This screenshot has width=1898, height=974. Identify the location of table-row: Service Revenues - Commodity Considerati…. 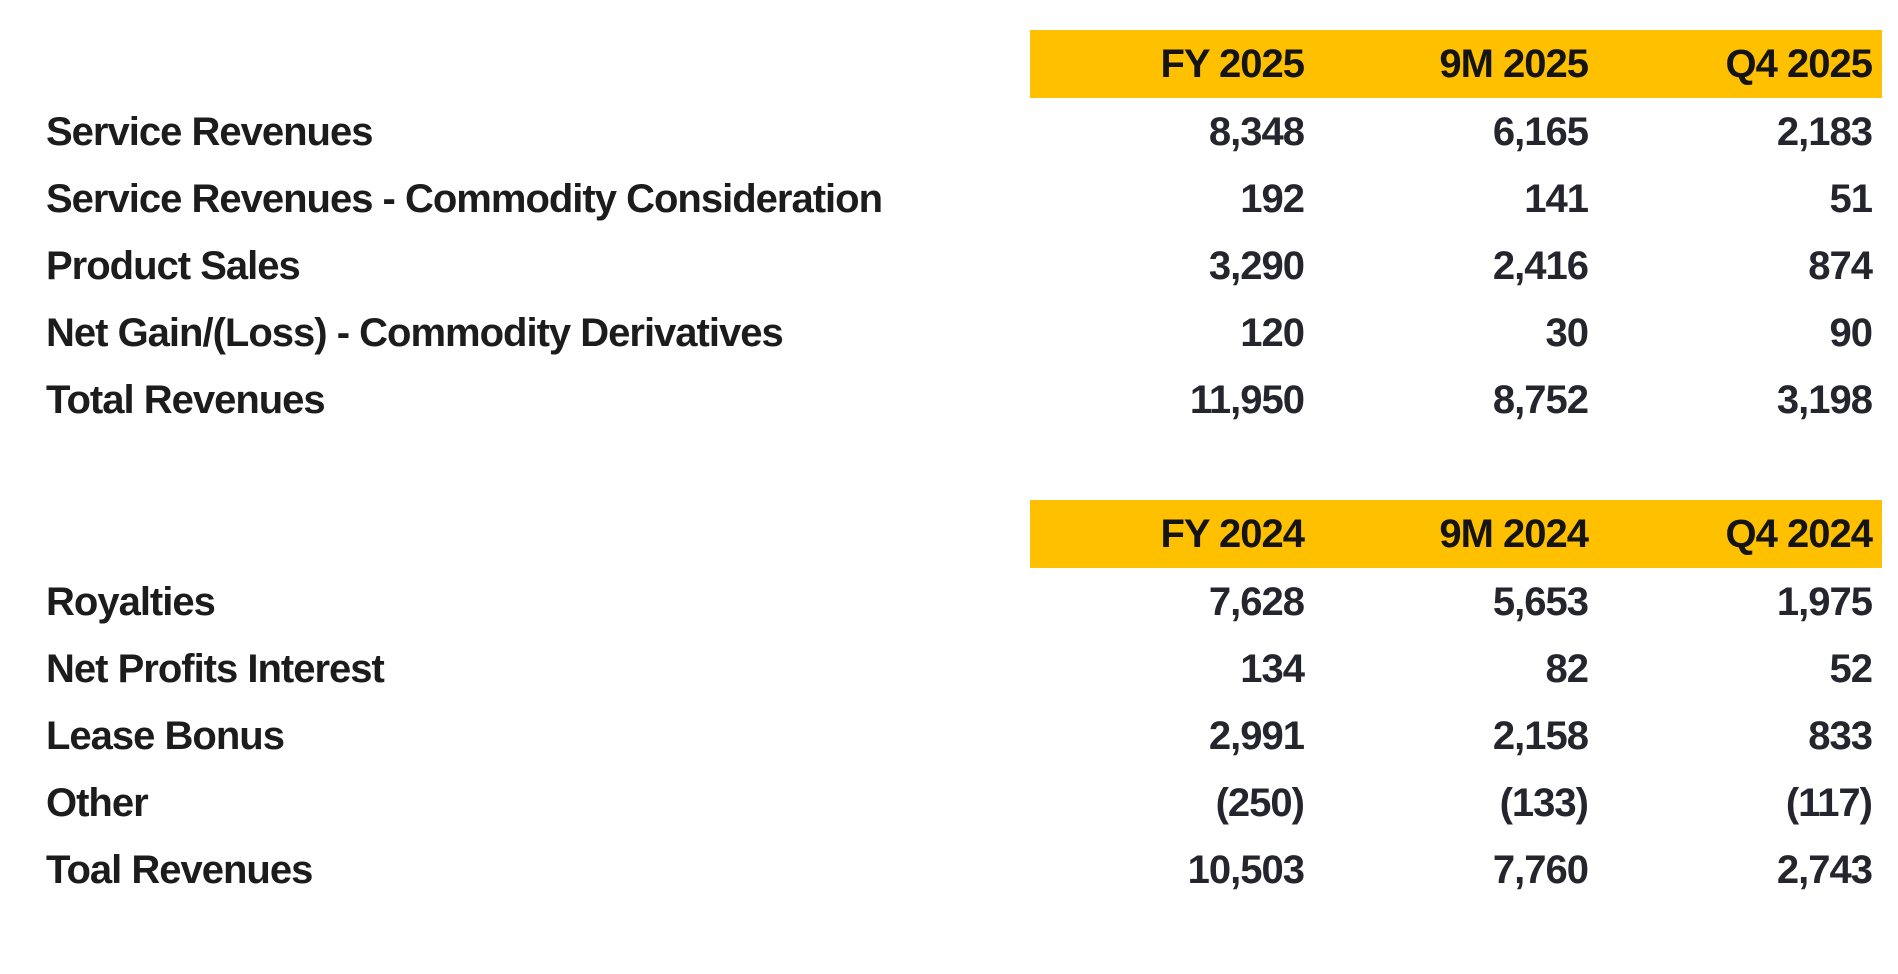
(972, 198).